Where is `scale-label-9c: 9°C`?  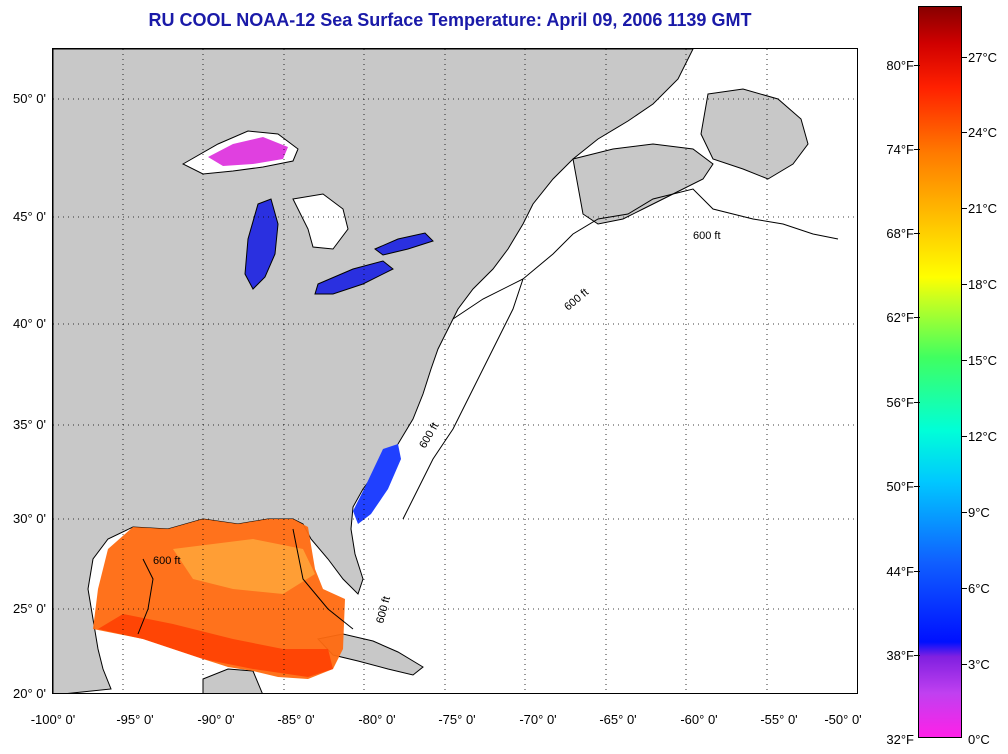 scale-label-9c: 9°C is located at coordinates (979, 512).